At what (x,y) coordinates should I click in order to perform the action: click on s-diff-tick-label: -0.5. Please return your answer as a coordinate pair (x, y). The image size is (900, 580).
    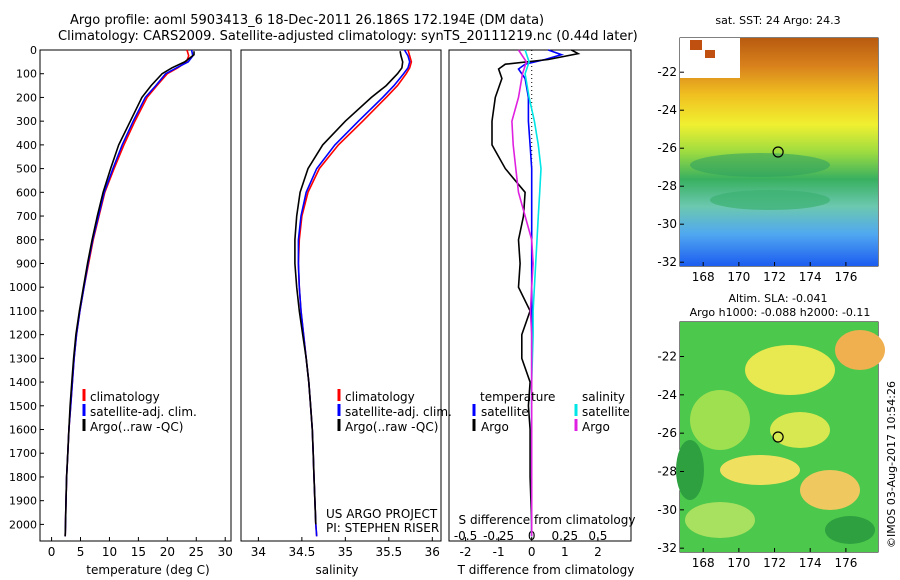
    Looking at the image, I should click on (465, 536).